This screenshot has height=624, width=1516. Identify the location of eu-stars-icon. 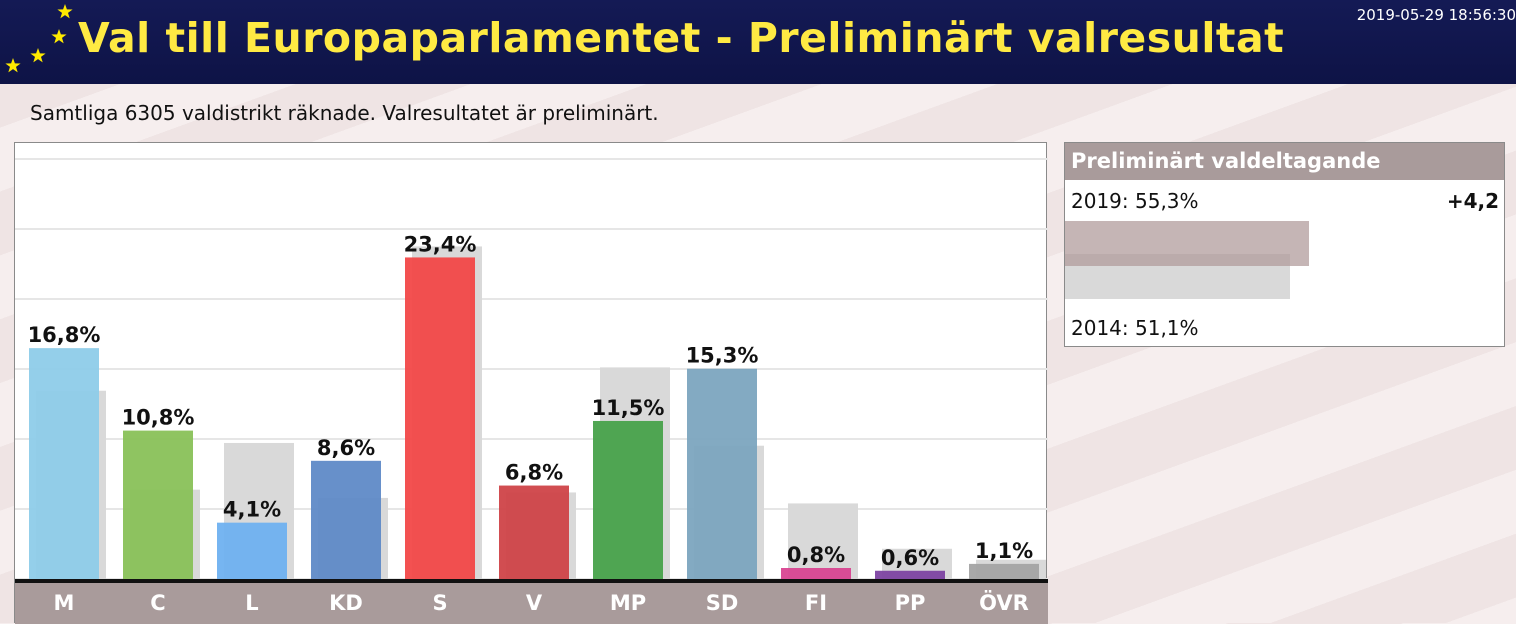
(39, 38).